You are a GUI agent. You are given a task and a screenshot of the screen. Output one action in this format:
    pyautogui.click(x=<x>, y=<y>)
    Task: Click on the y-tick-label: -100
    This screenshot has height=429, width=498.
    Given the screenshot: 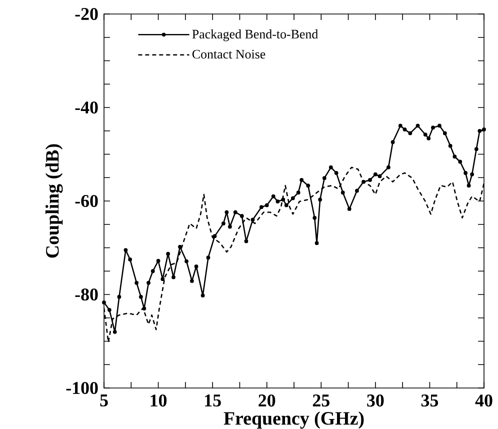 What is the action you would take?
    pyautogui.click(x=82, y=388)
    